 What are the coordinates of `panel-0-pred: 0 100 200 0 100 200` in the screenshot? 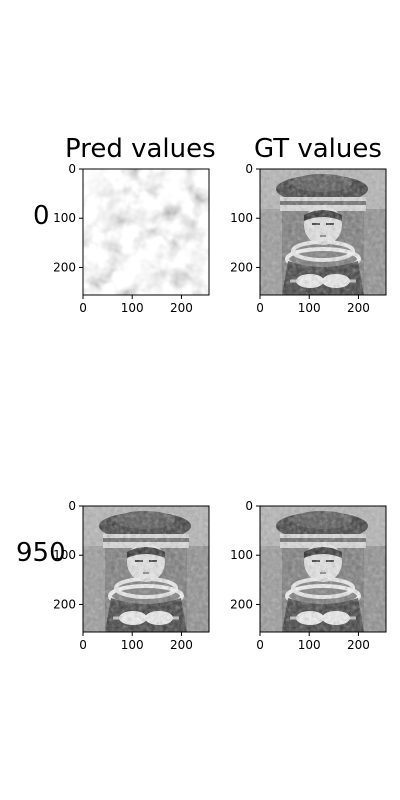 It's located at (131, 238).